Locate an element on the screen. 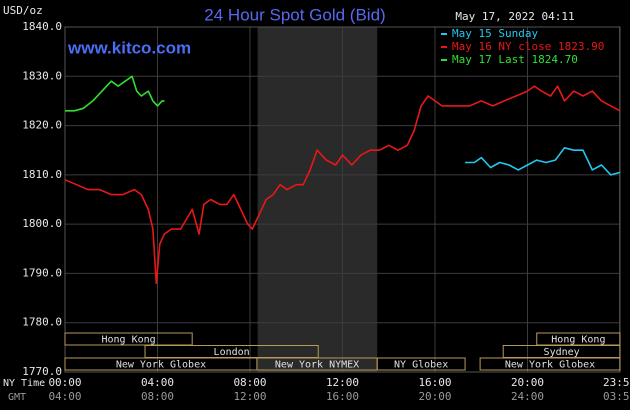  y-tick-label: 1780.0 is located at coordinates (42, 322).